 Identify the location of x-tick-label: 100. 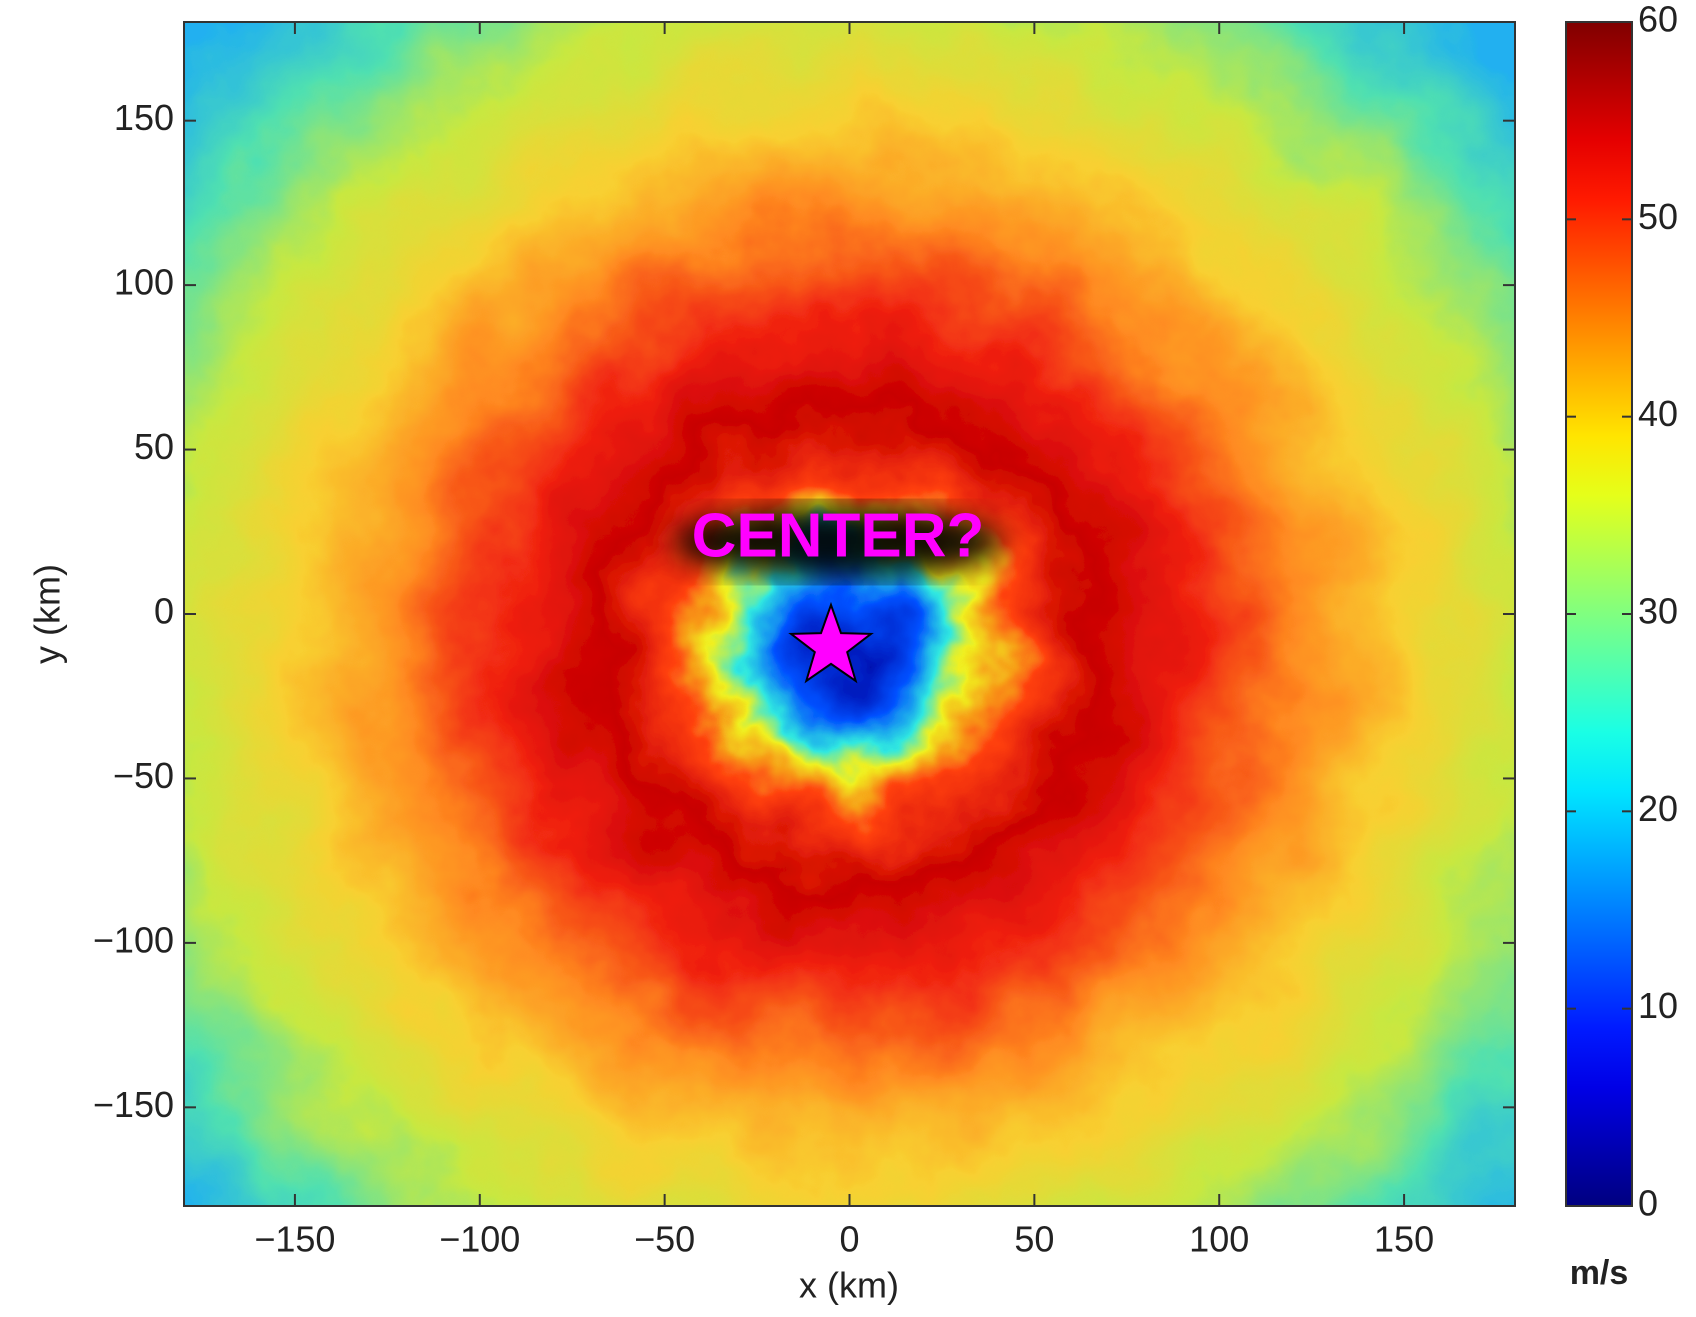
(1219, 1239).